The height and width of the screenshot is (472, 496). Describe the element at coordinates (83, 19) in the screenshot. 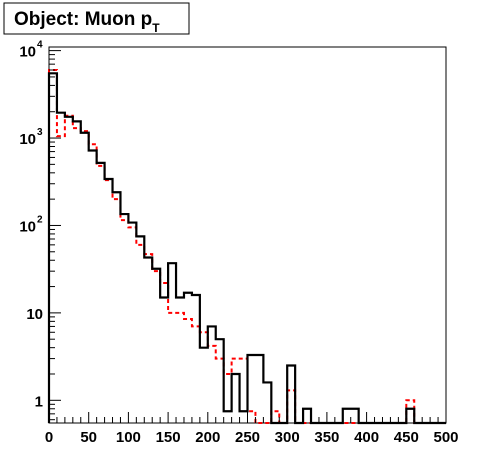

I see `title-text: Object: Muon p` at that location.